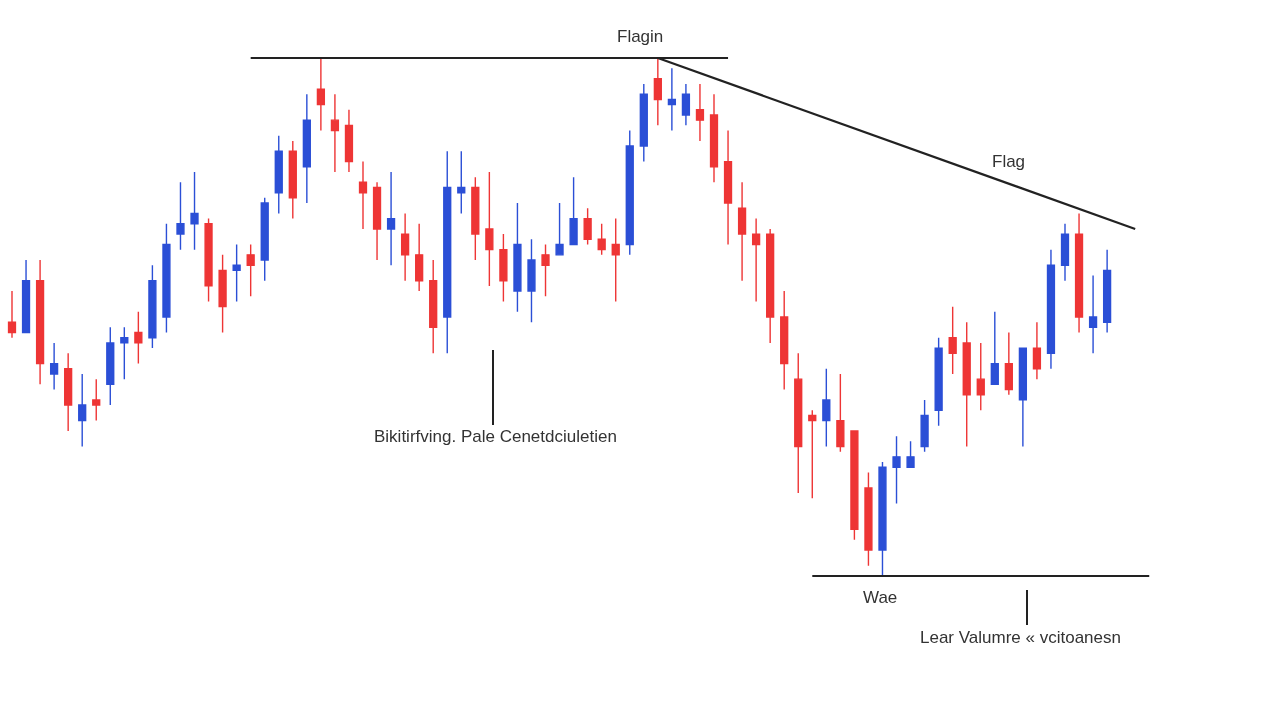 This screenshot has height=720, width=1280. I want to click on text: Lear Valumre « vcitoanesn, so click(1020, 637).